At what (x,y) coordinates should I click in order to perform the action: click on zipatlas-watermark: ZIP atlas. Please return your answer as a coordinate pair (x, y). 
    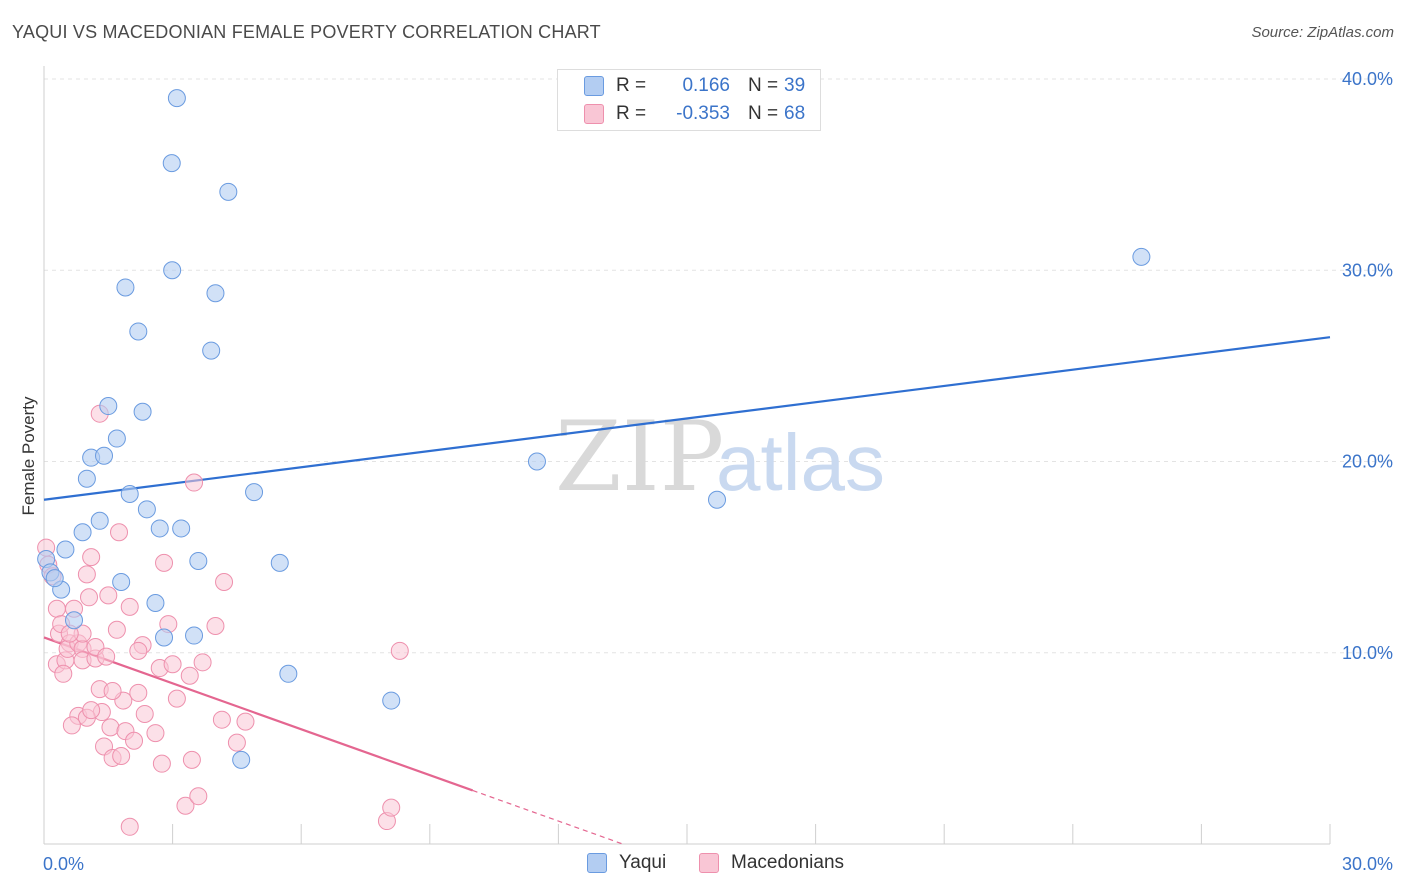
    Looking at the image, I should click on (720, 457).